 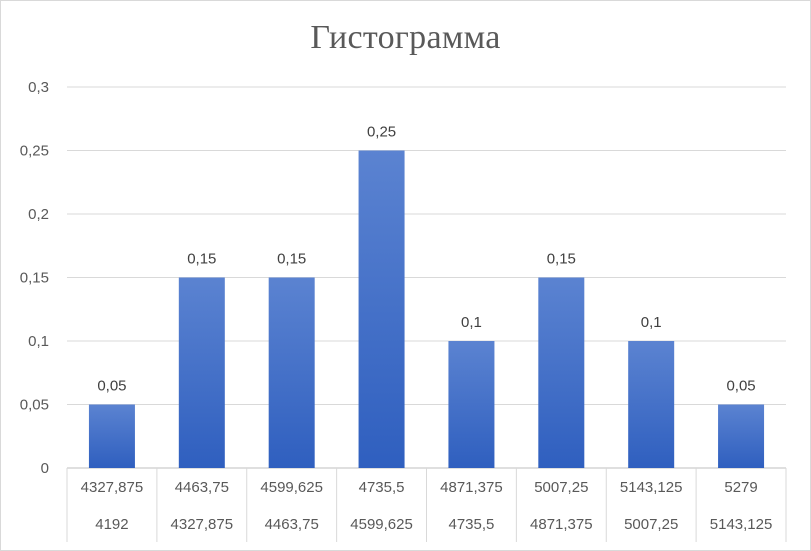 I want to click on category-label-upper: 4463,75, so click(x=202, y=487).